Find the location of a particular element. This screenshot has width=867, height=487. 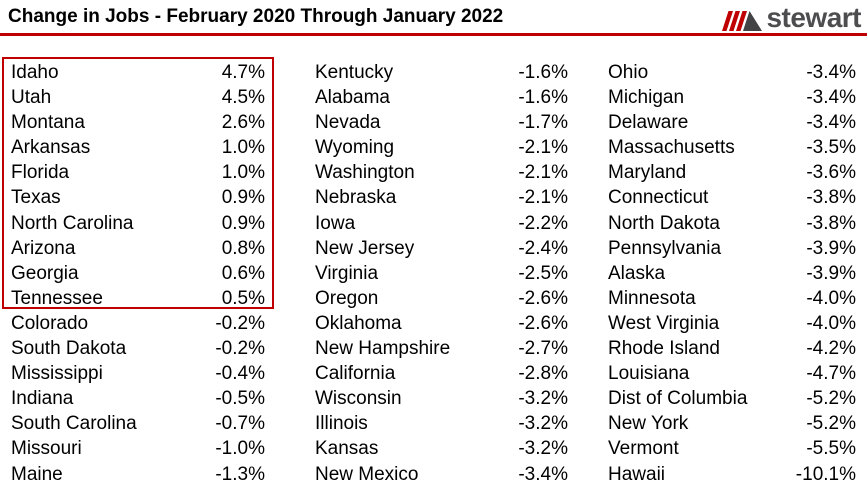

table-row: North Carolina 0.9% is located at coordinates (138, 223).